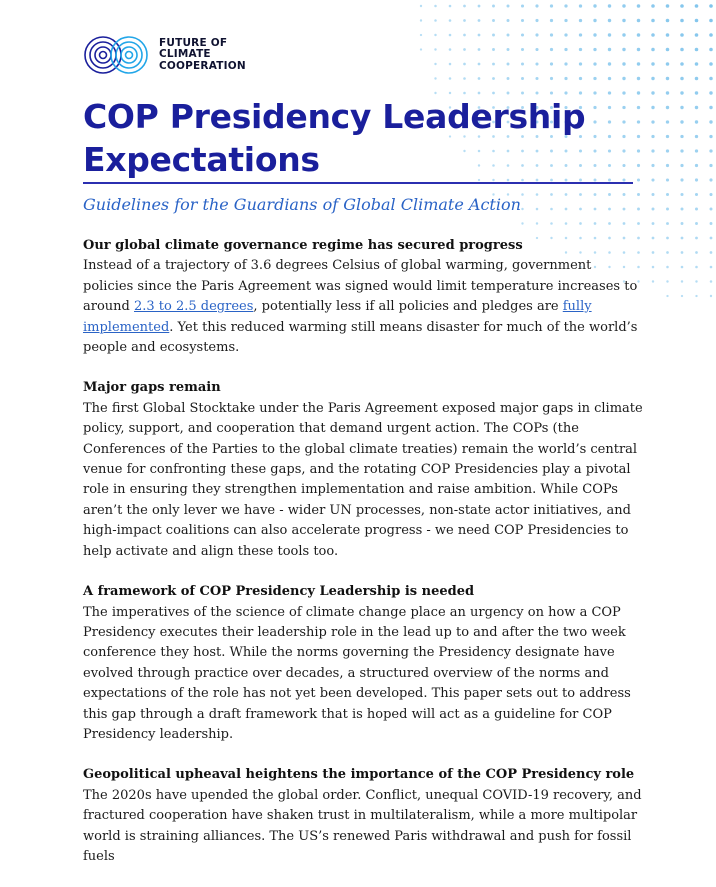  What do you see at coordinates (193, 42) in the screenshot?
I see `brand-line-1: FUTURE OF` at bounding box center [193, 42].